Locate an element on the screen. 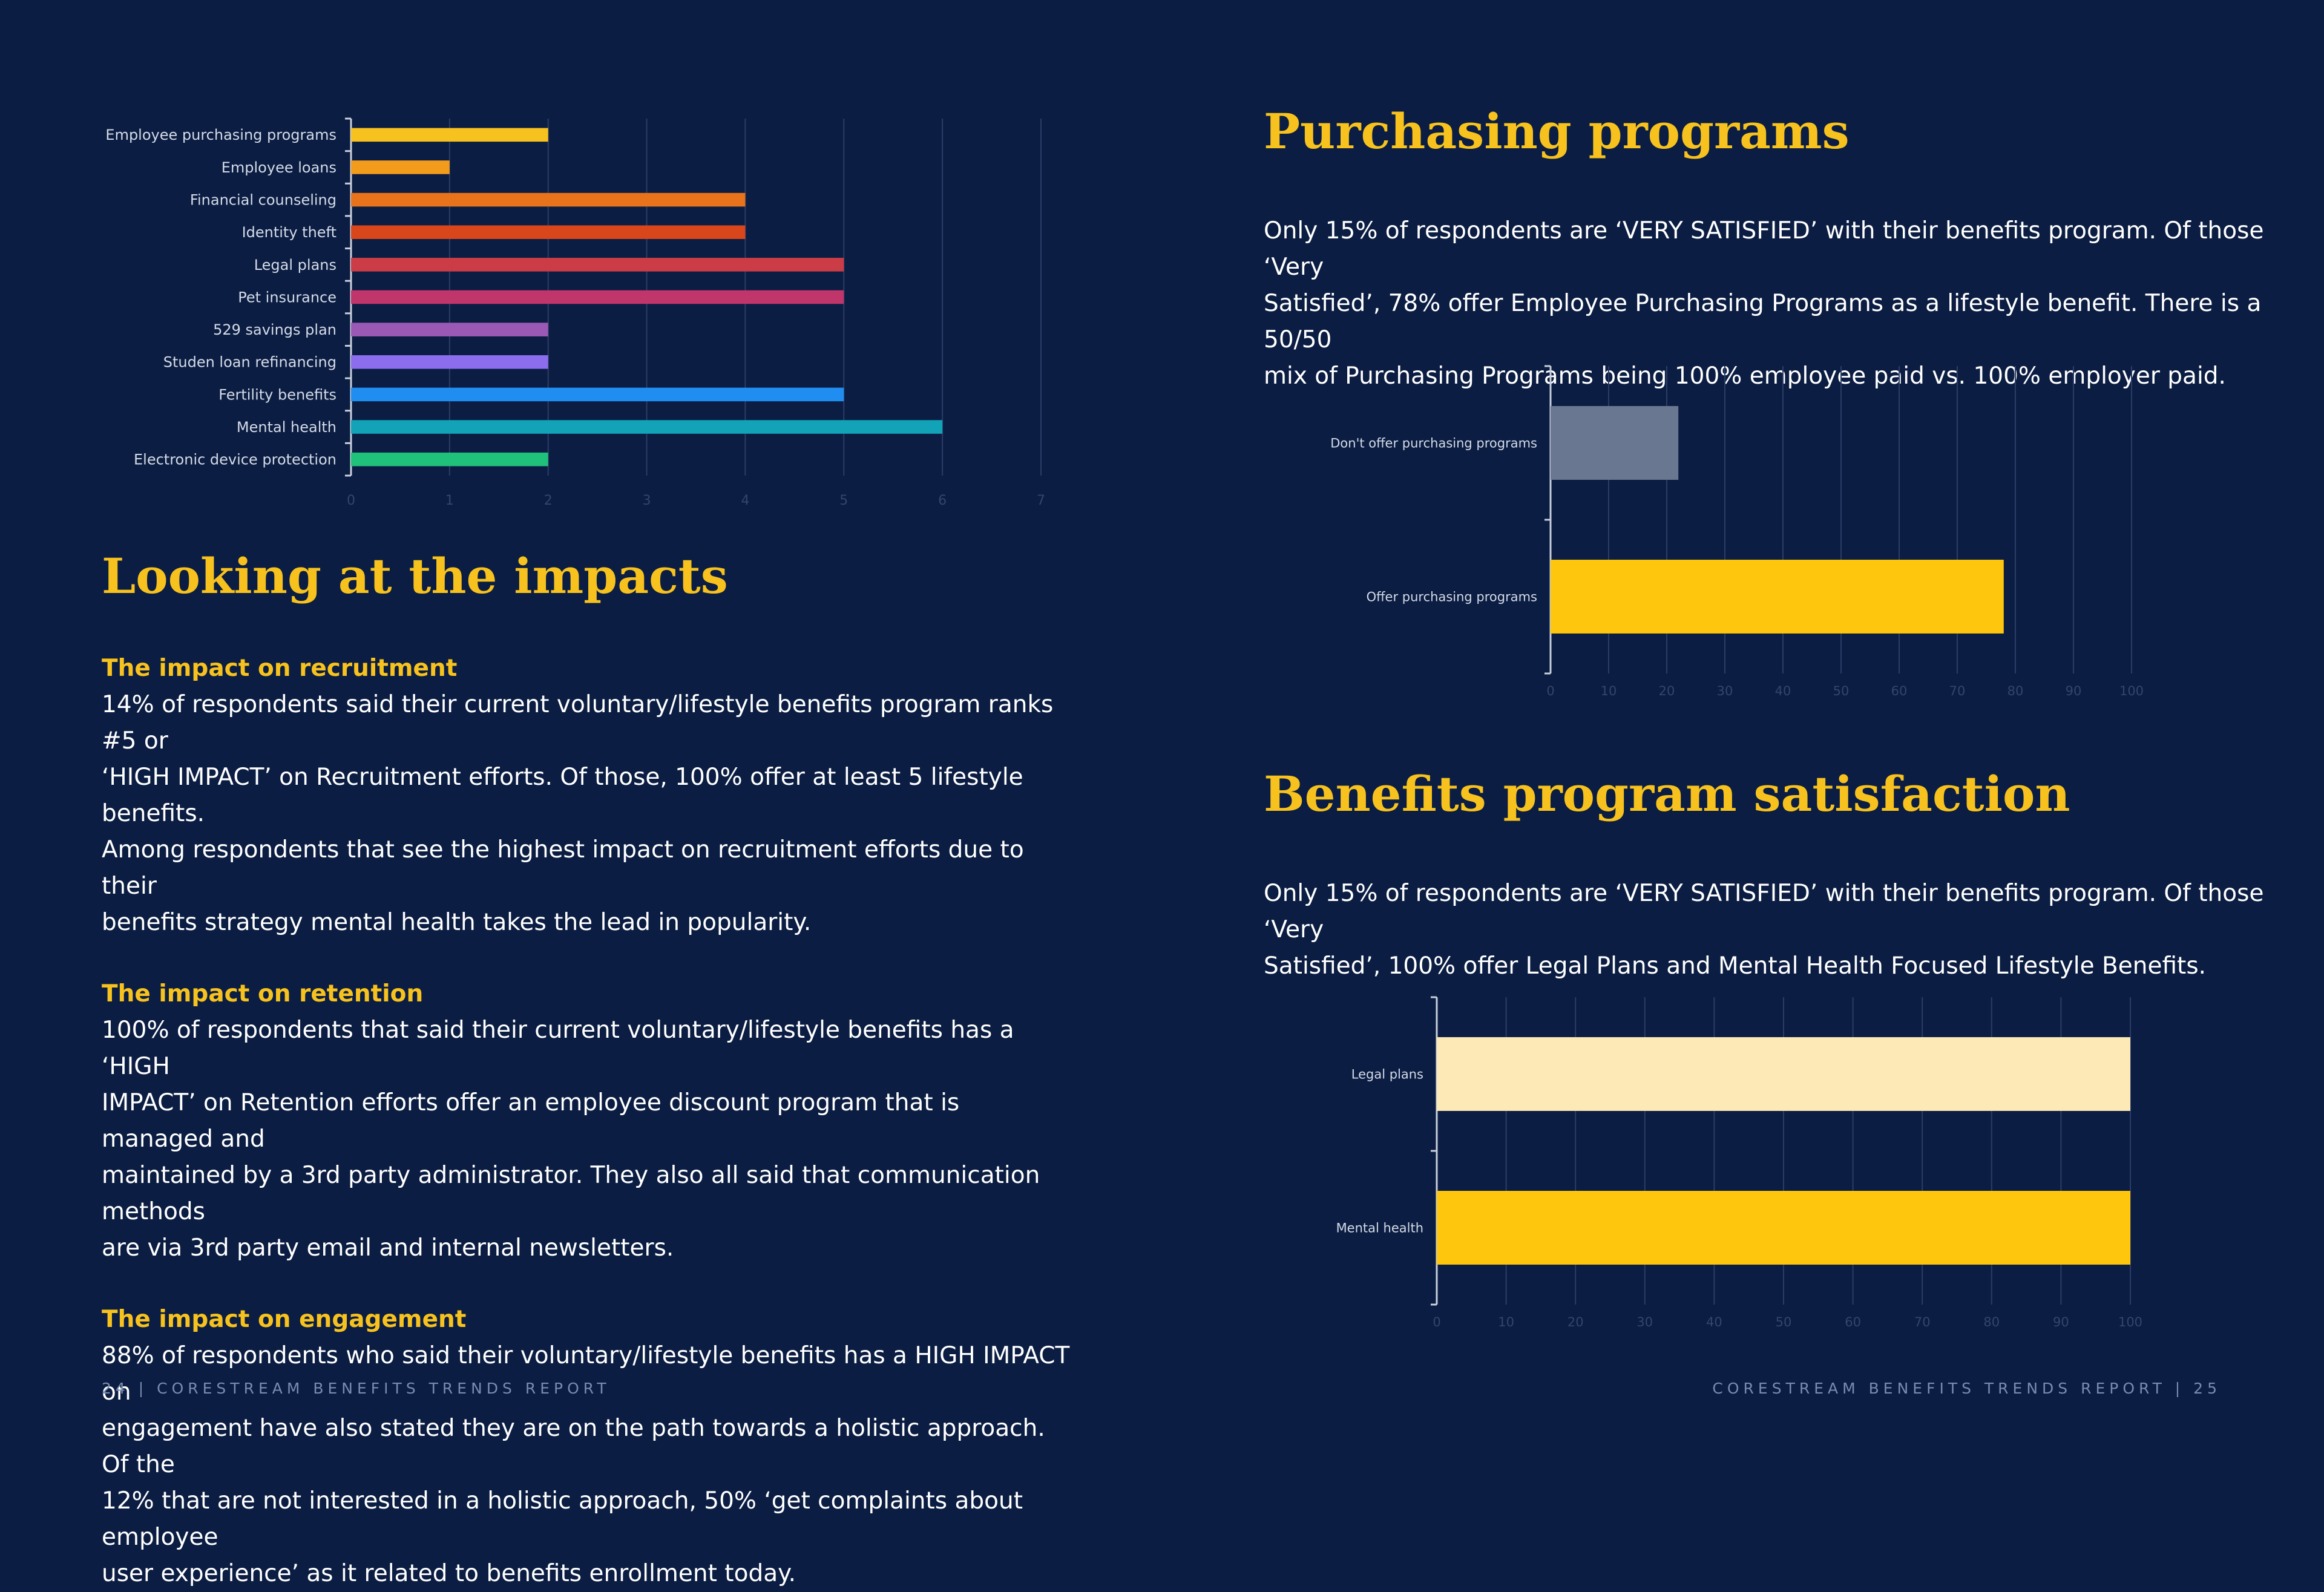  right-footer: CORESTREAM BENEFITS TRENDS REPORT | 25 is located at coordinates (1966, 1388).